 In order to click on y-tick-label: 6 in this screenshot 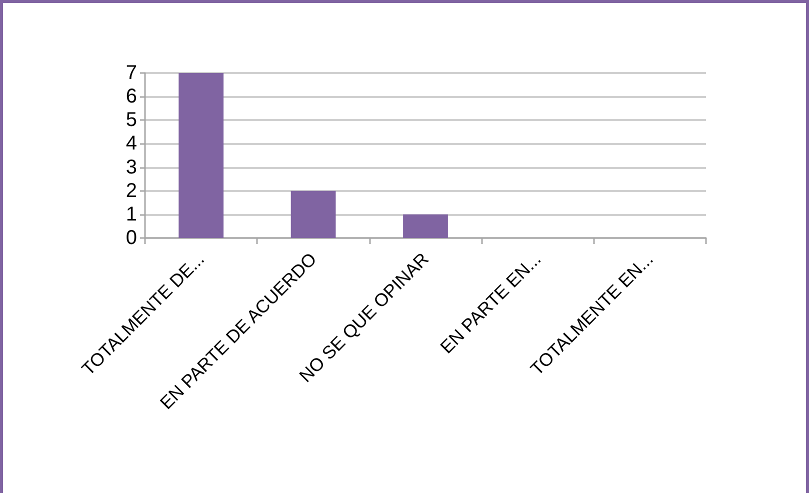, I will do `click(131, 97)`.